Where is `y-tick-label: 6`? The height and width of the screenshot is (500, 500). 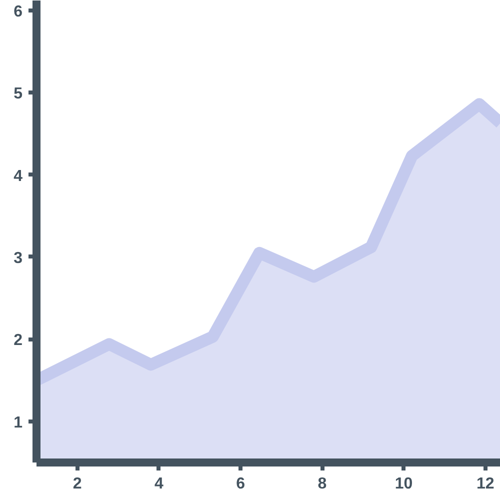 y-tick-label: 6 is located at coordinates (18, 11).